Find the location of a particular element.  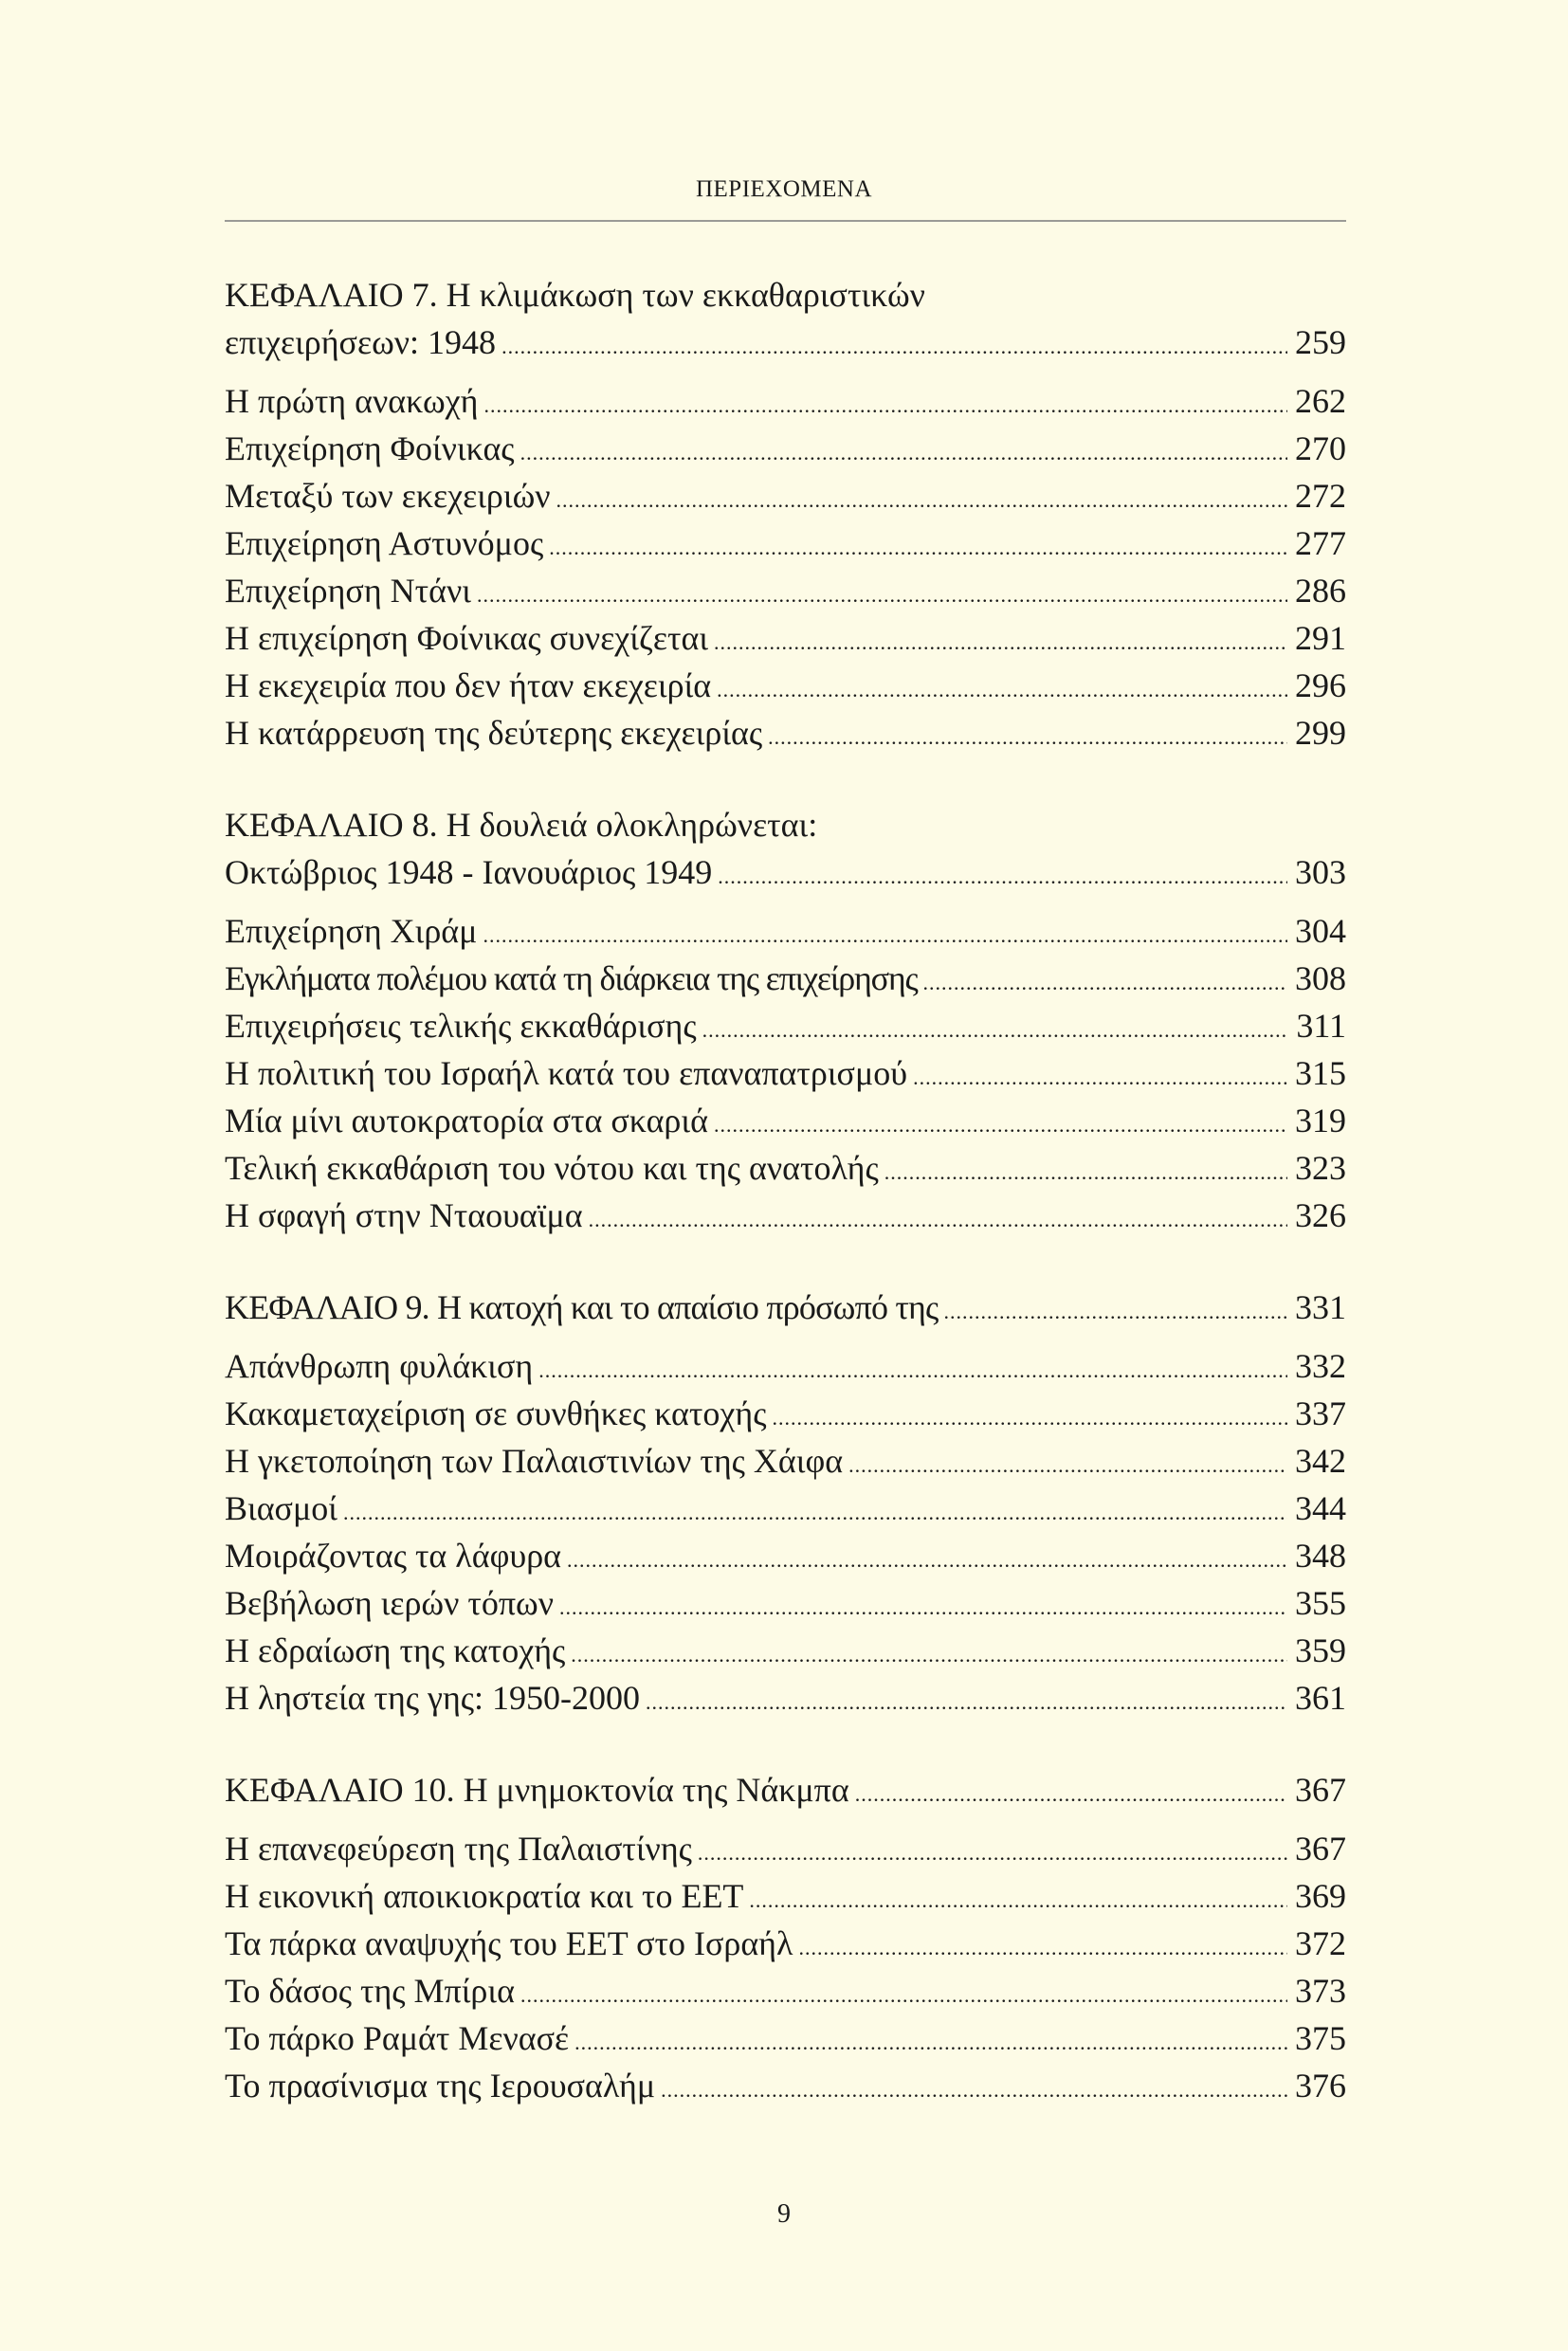

toc-entry: Βιασμοί 344 is located at coordinates (785, 1509).